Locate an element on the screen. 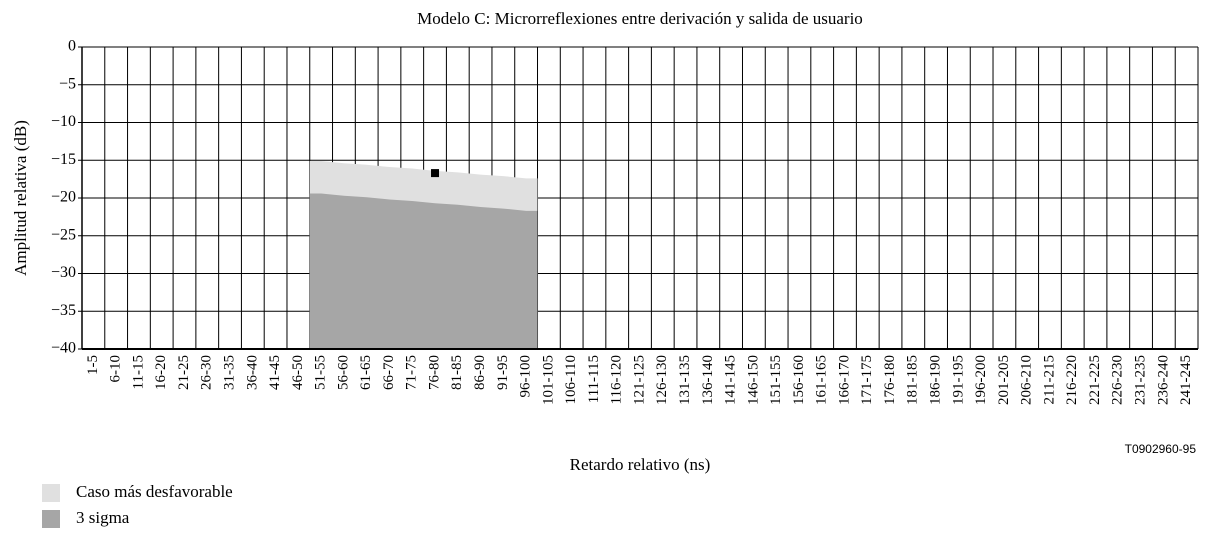  x-tick-label: 101-105 is located at coordinates (548, 380).